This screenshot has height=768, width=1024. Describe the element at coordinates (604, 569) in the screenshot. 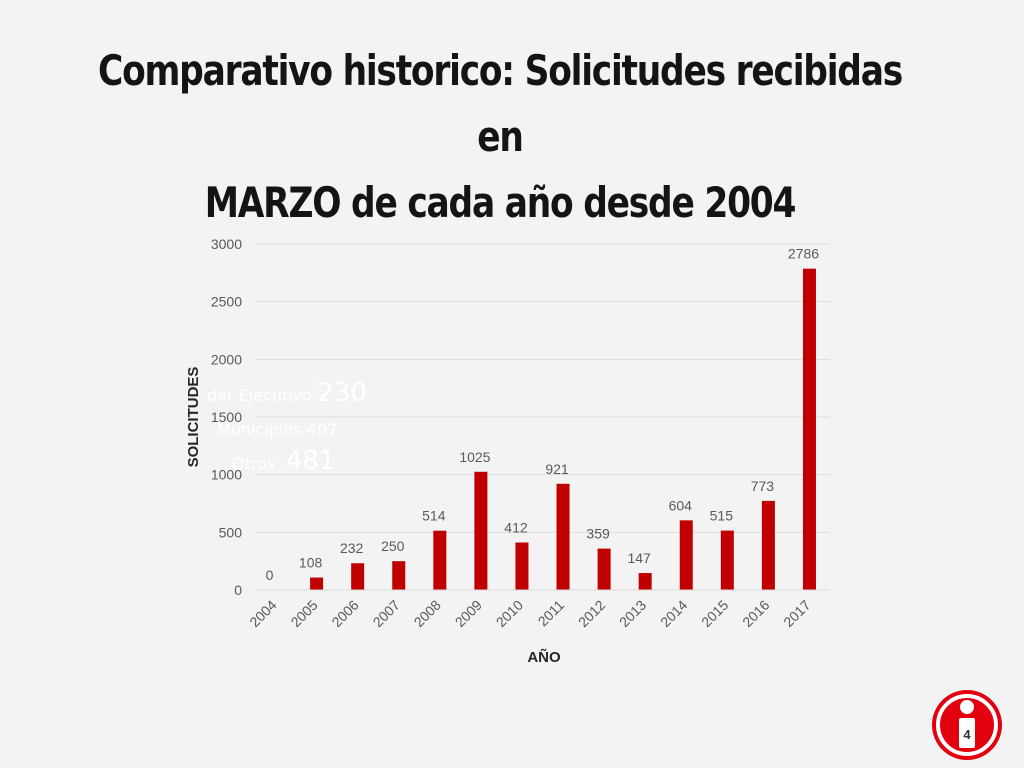

I see `bar-2012` at that location.